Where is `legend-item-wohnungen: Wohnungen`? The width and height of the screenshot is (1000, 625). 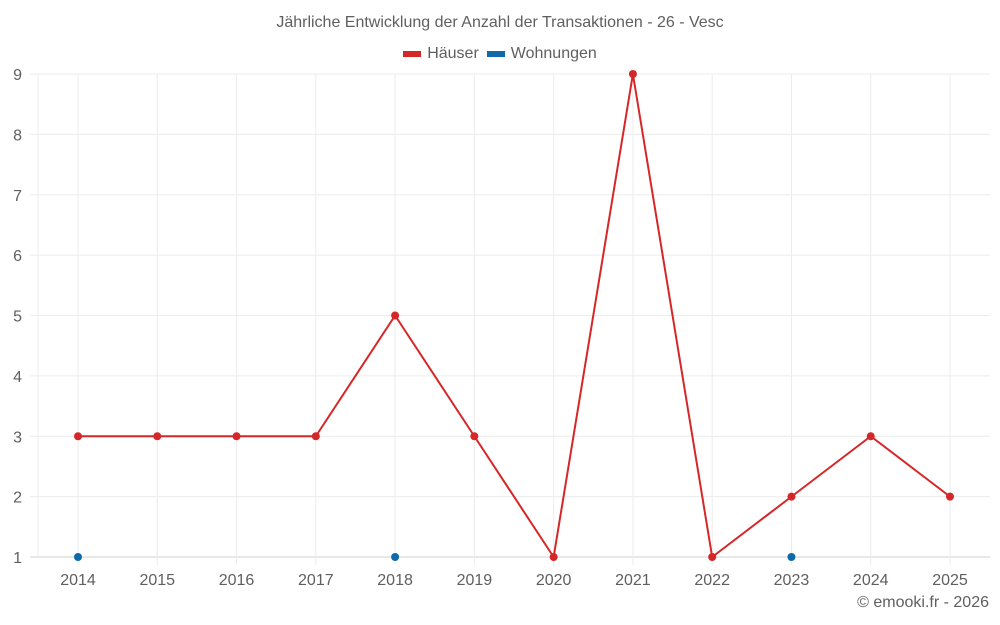
legend-item-wohnungen: Wohnungen is located at coordinates (541, 54).